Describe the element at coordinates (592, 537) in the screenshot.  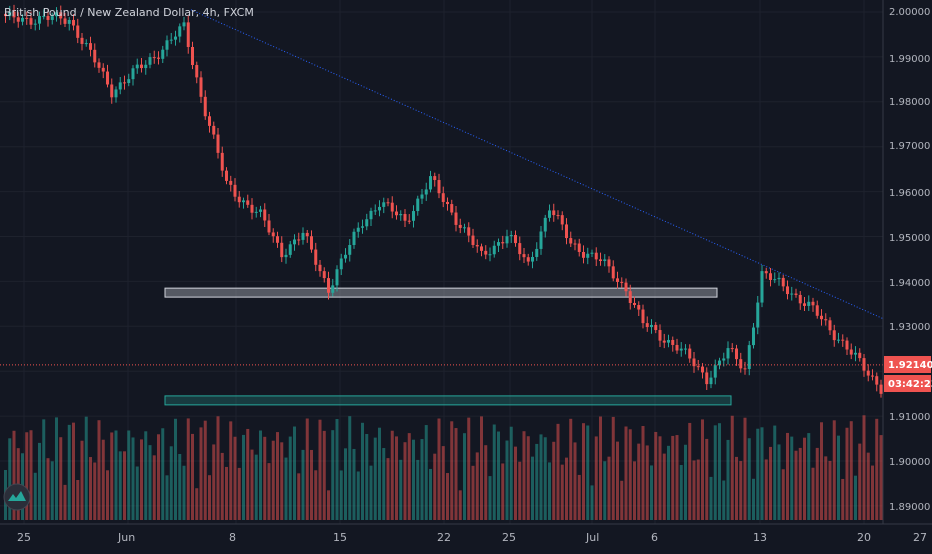
I see `time-tick-label: Jul` at that location.